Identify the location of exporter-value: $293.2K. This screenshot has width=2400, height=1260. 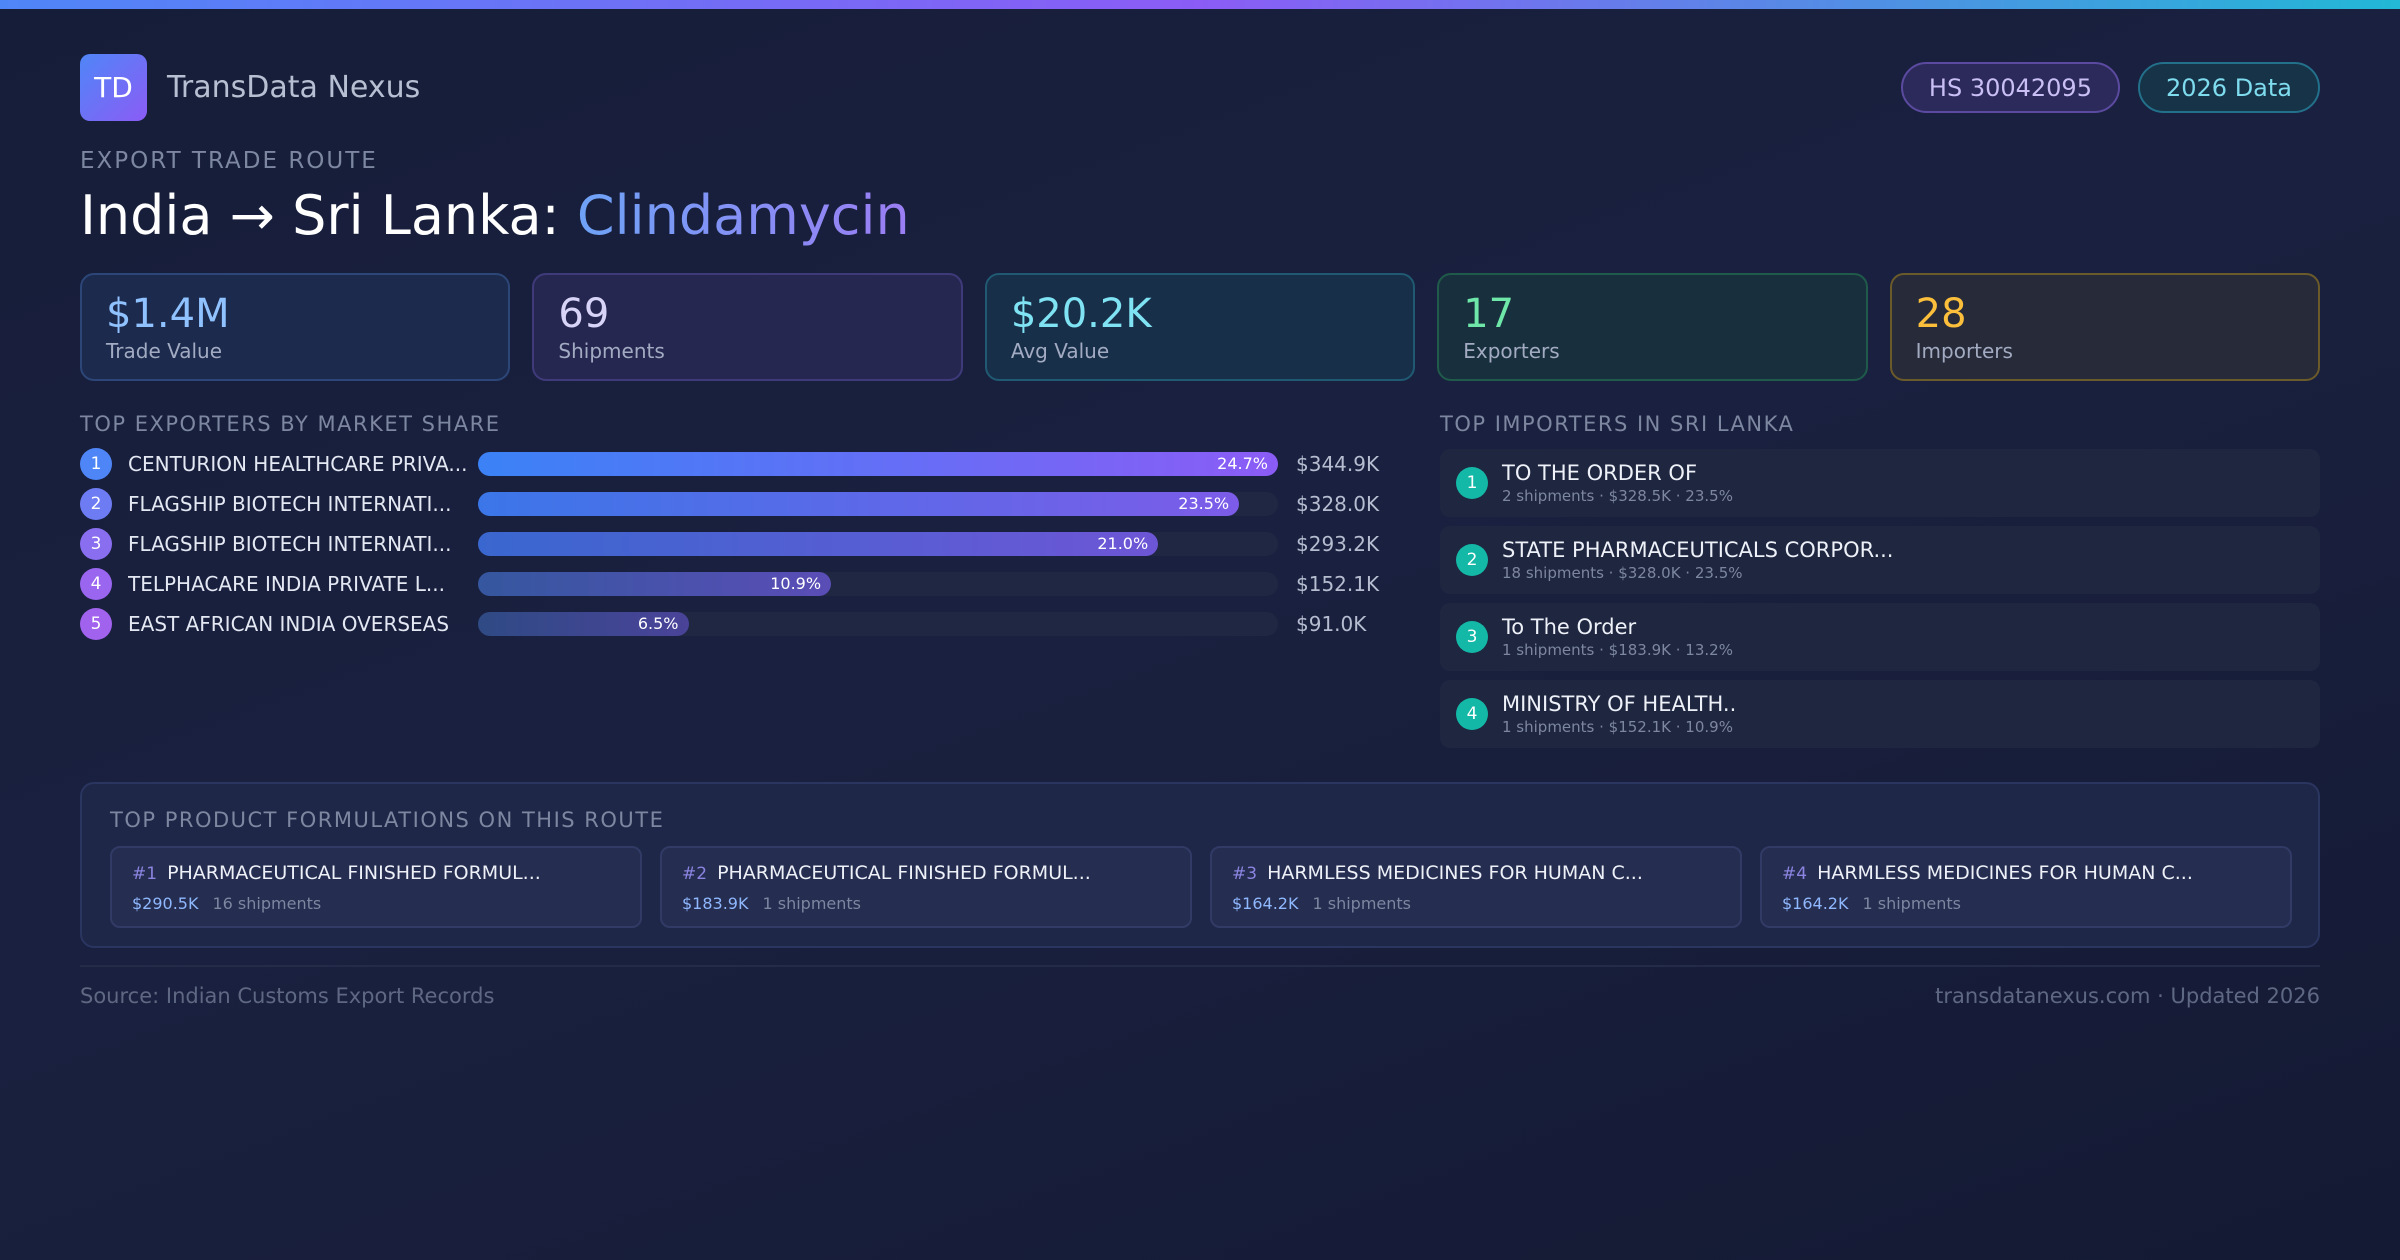
(1338, 544).